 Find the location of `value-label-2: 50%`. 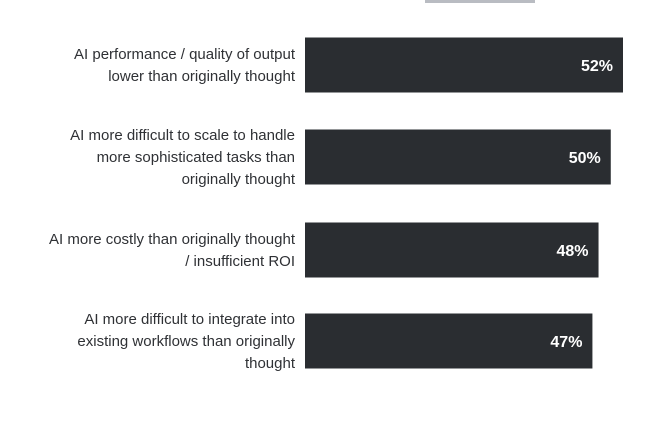

value-label-2: 50% is located at coordinates (585, 158).